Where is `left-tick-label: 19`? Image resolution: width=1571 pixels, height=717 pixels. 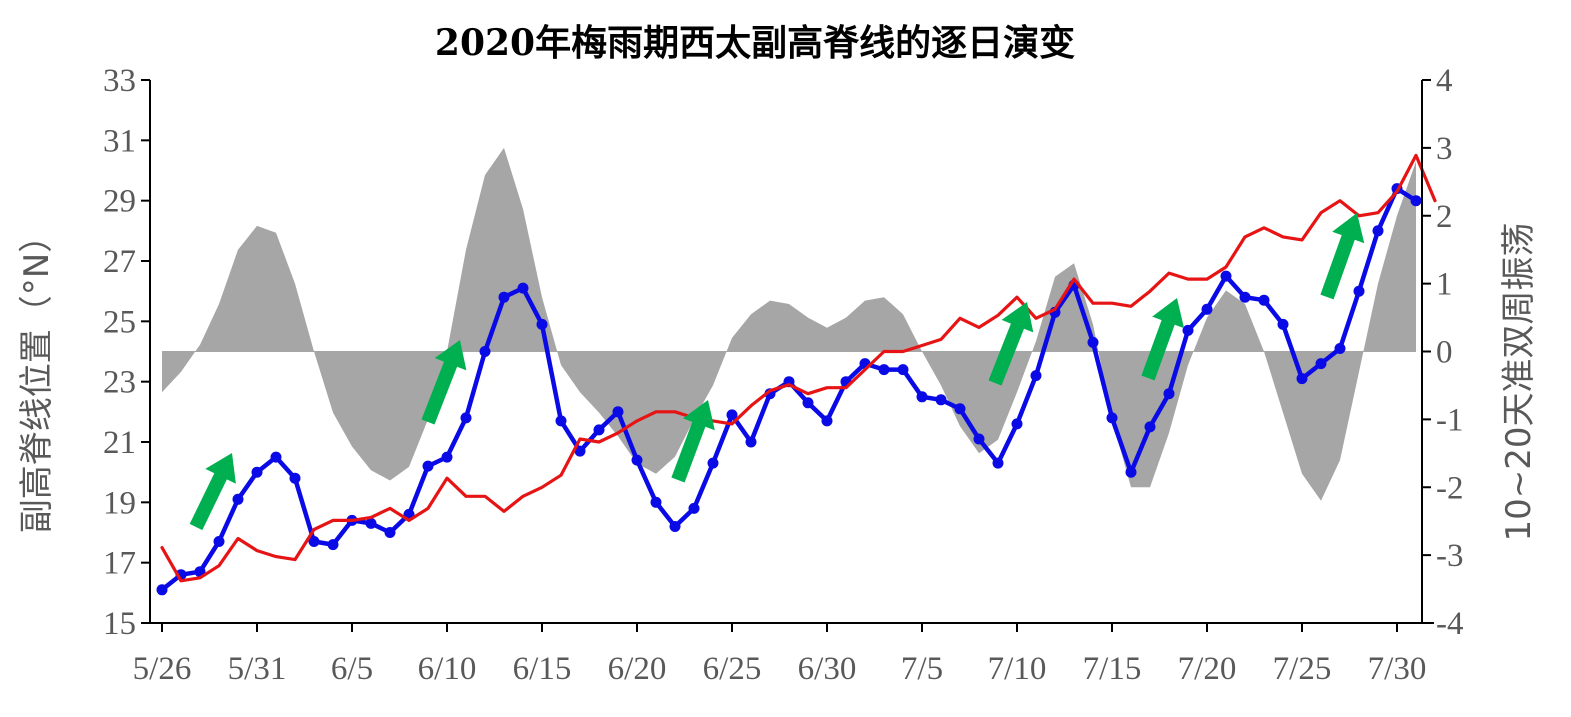
left-tick-label: 19 is located at coordinates (119, 503).